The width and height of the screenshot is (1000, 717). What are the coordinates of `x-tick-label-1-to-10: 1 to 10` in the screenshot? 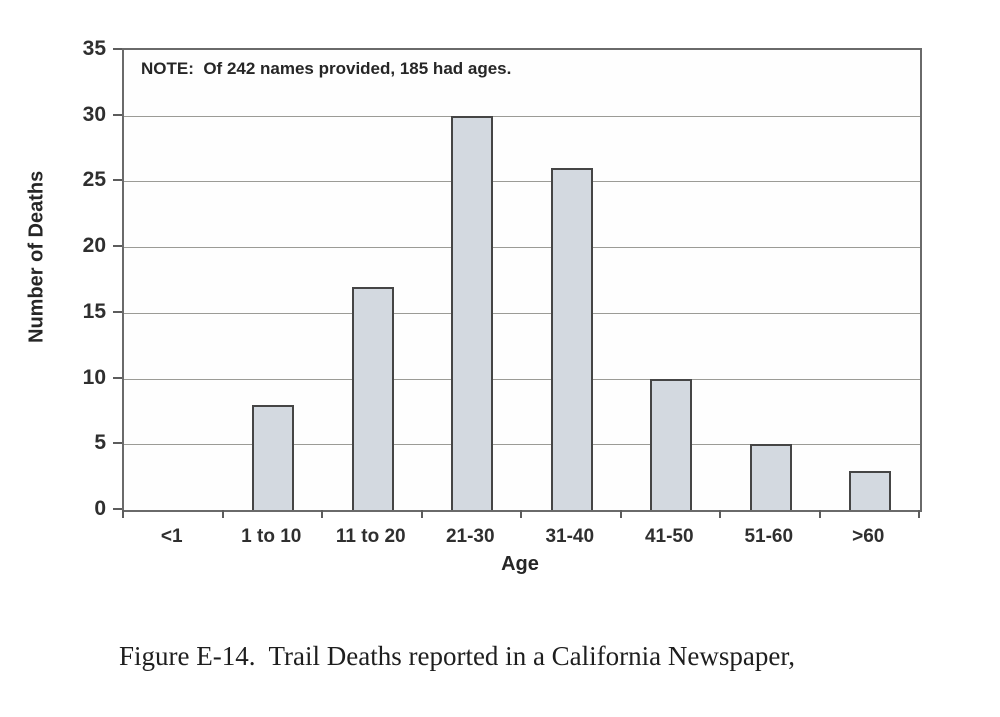 It's located at (271, 536).